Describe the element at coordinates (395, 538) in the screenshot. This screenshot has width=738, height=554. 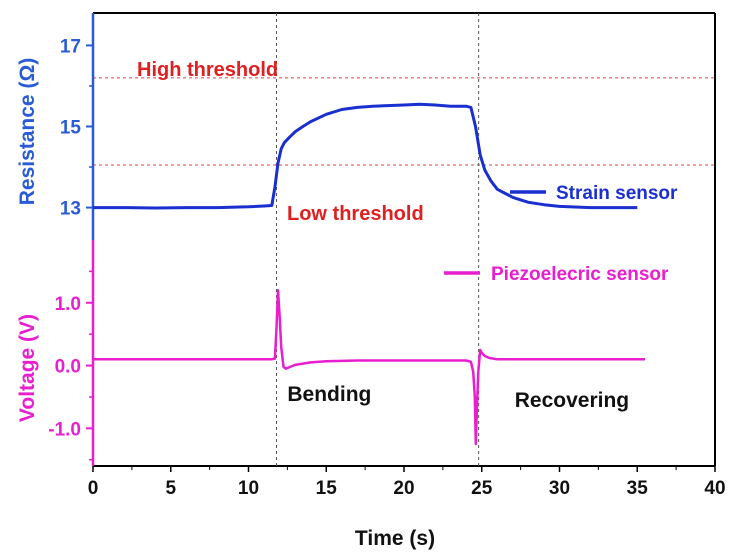
I see `x-axis-title: Time (s)` at that location.